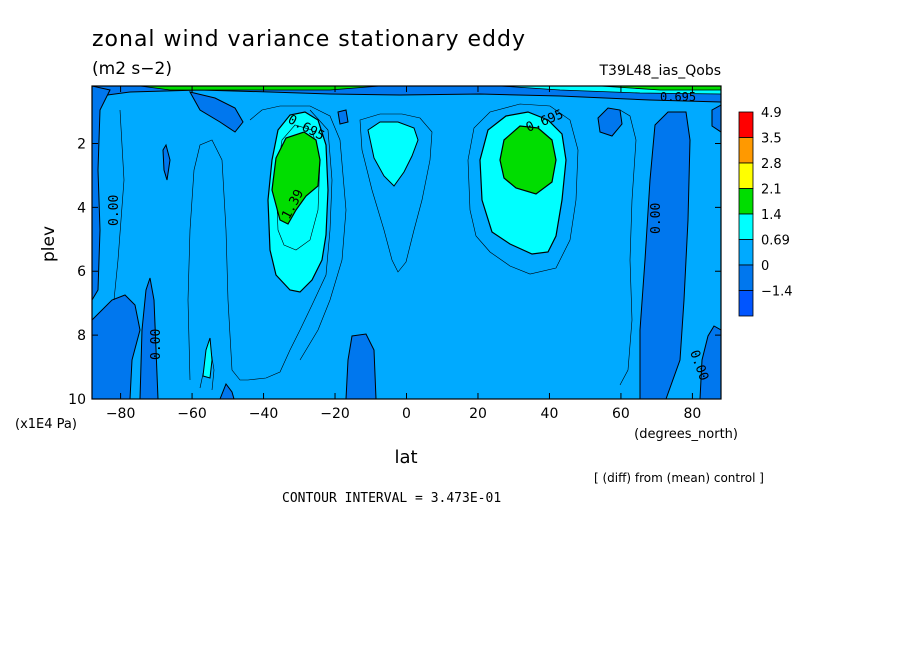 Image resolution: width=904 pixels, height=654 pixels. What do you see at coordinates (405, 457) in the screenshot?
I see `x-axis-label: lat` at bounding box center [405, 457].